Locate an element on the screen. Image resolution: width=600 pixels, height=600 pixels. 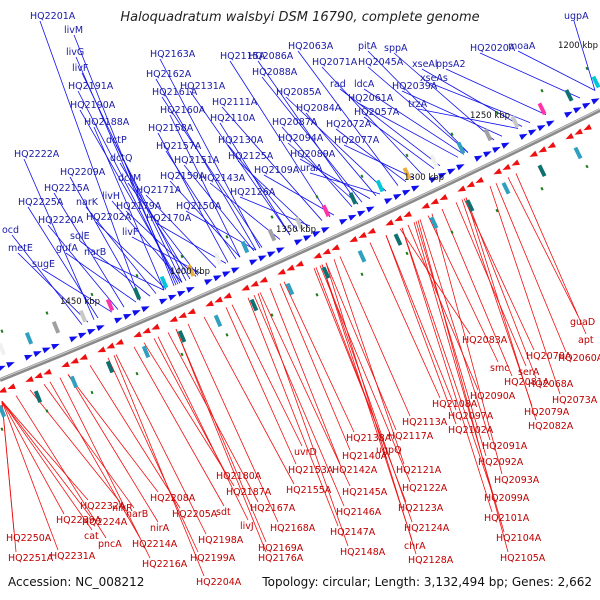
kbp-tick-label: 1350 kbp is located at coordinates (296, 230).